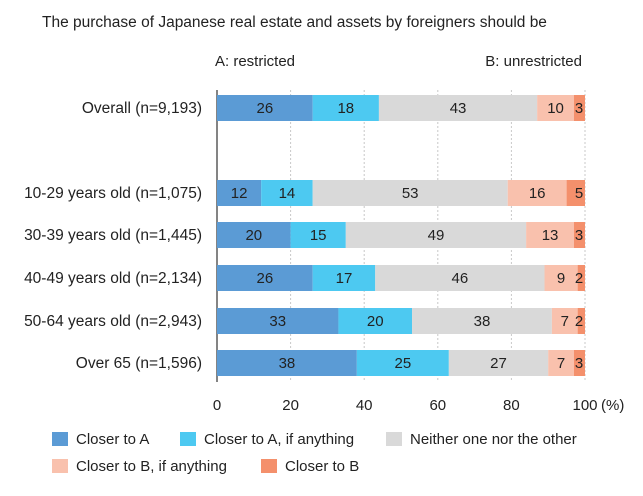 The height and width of the screenshot is (496, 643). I want to click on category-label: 10-29 years old (n=1,075), so click(113, 193).